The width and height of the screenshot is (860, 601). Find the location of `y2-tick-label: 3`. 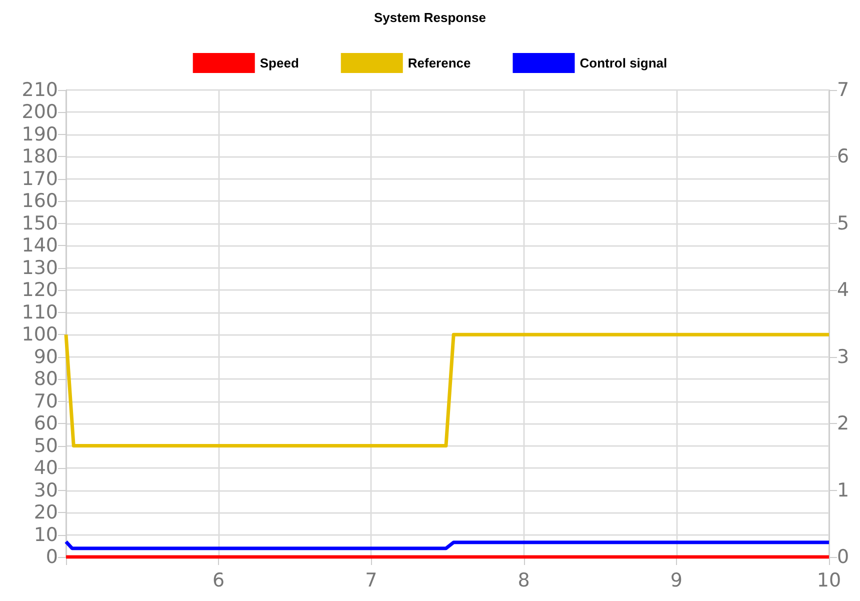

y2-tick-label: 3 is located at coordinates (843, 357).